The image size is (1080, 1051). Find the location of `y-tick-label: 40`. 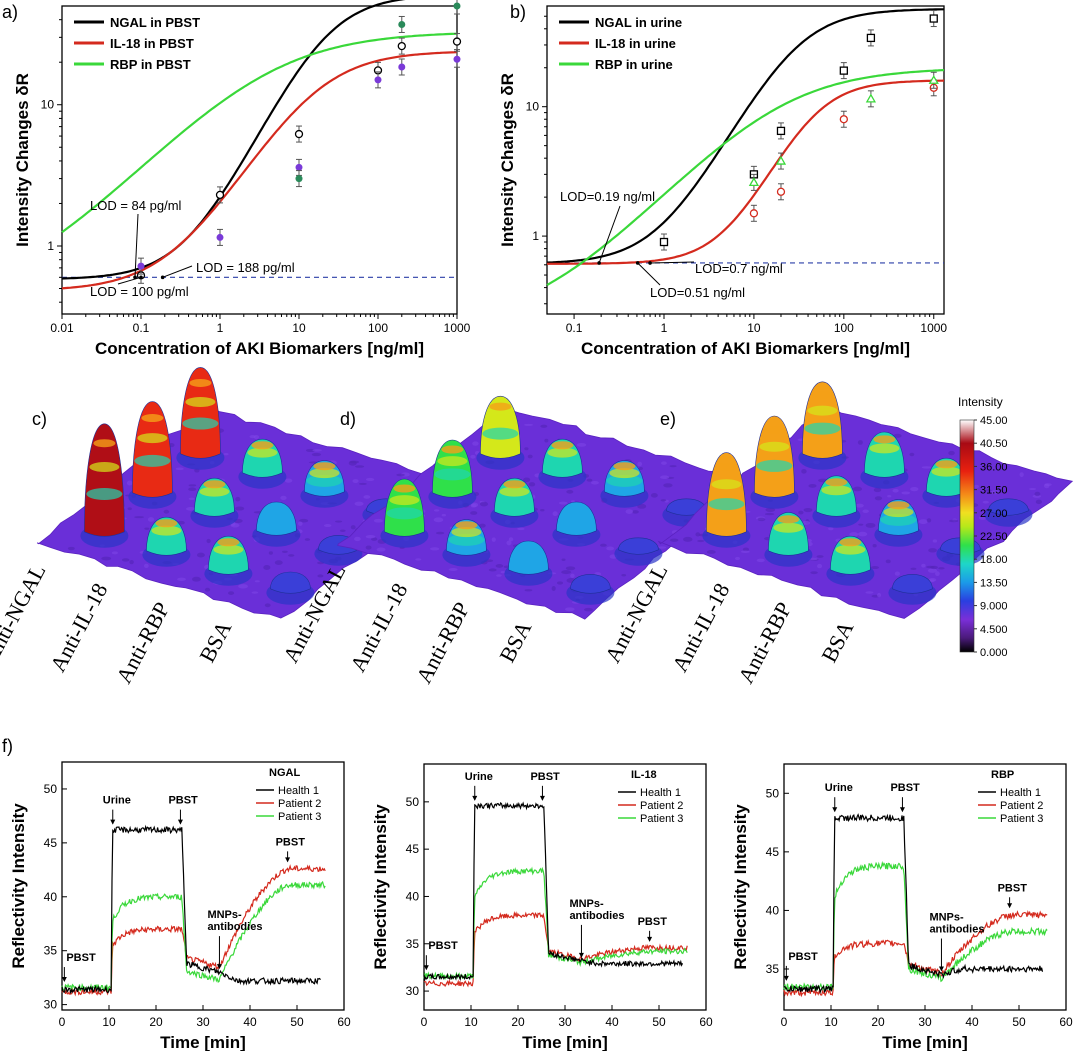

y-tick-label: 40 is located at coordinates (413, 896).